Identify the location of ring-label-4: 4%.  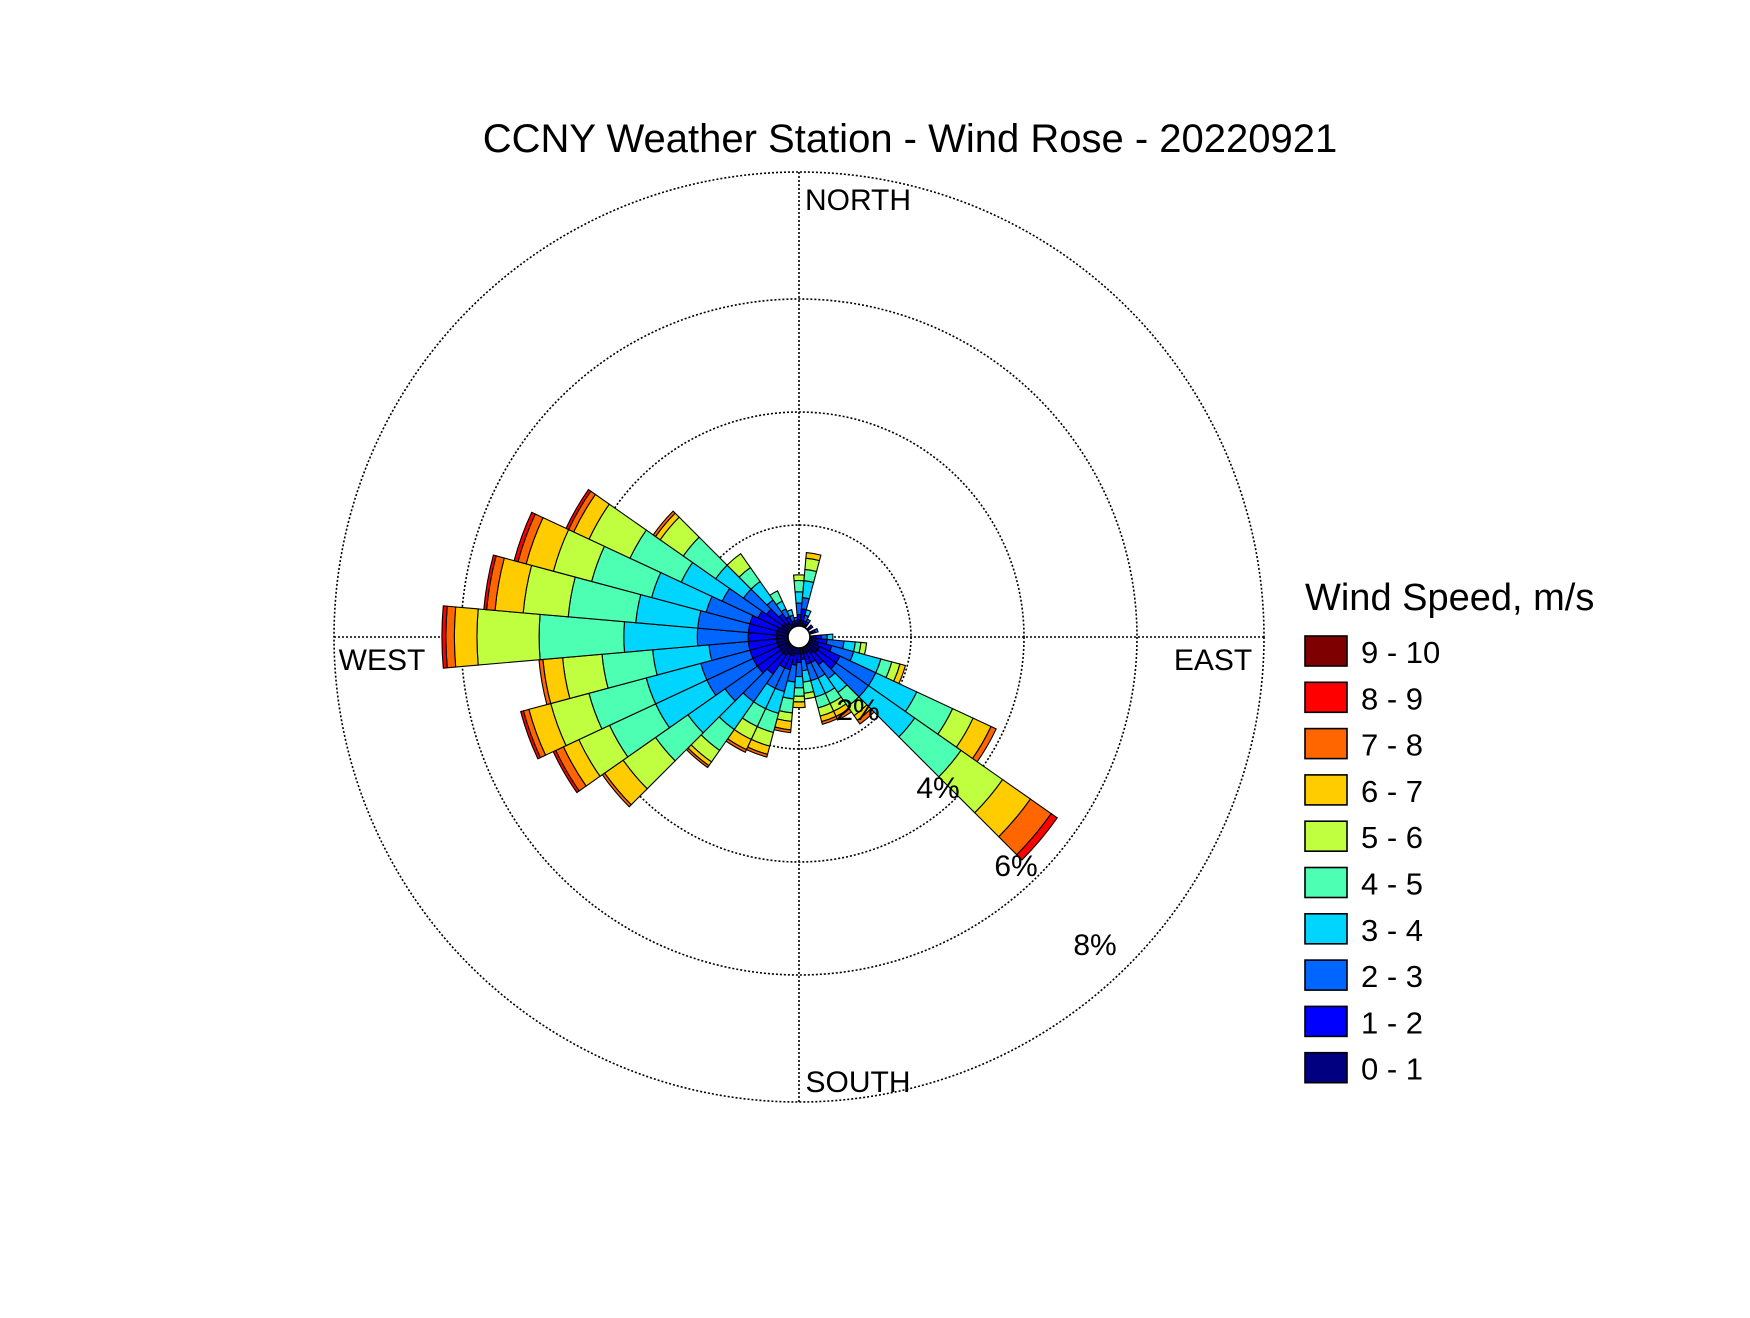
(937, 788).